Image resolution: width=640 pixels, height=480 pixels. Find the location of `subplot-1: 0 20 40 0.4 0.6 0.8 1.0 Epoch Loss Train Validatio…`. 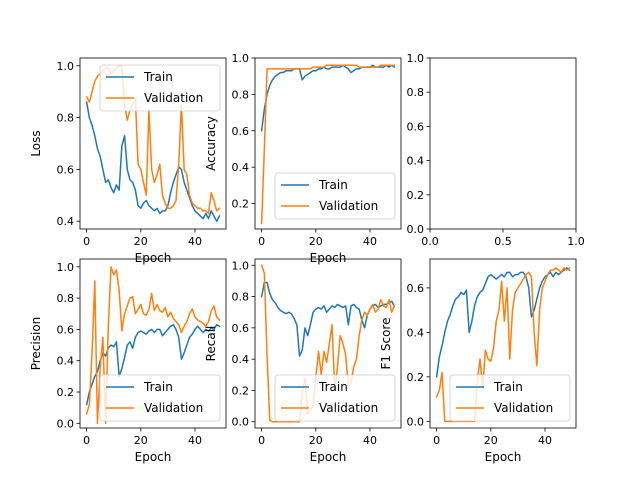

subplot-1: 0 20 40 0.4 0.6 0.8 1.0 Epoch Loss Train Validatio… is located at coordinates (128, 161).